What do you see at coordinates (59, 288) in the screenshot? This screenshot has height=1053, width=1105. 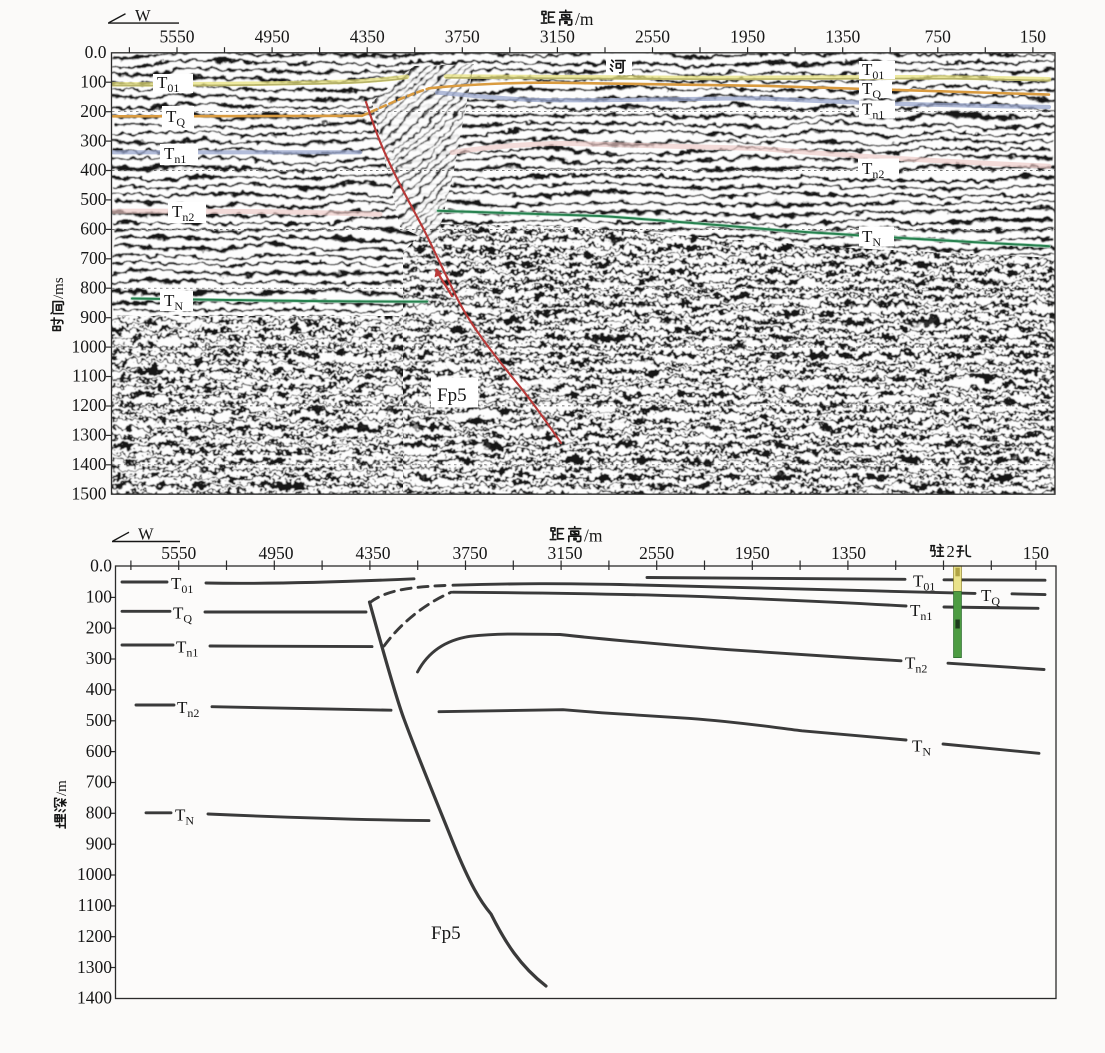 I see `svg-text: /ms` at bounding box center [59, 288].